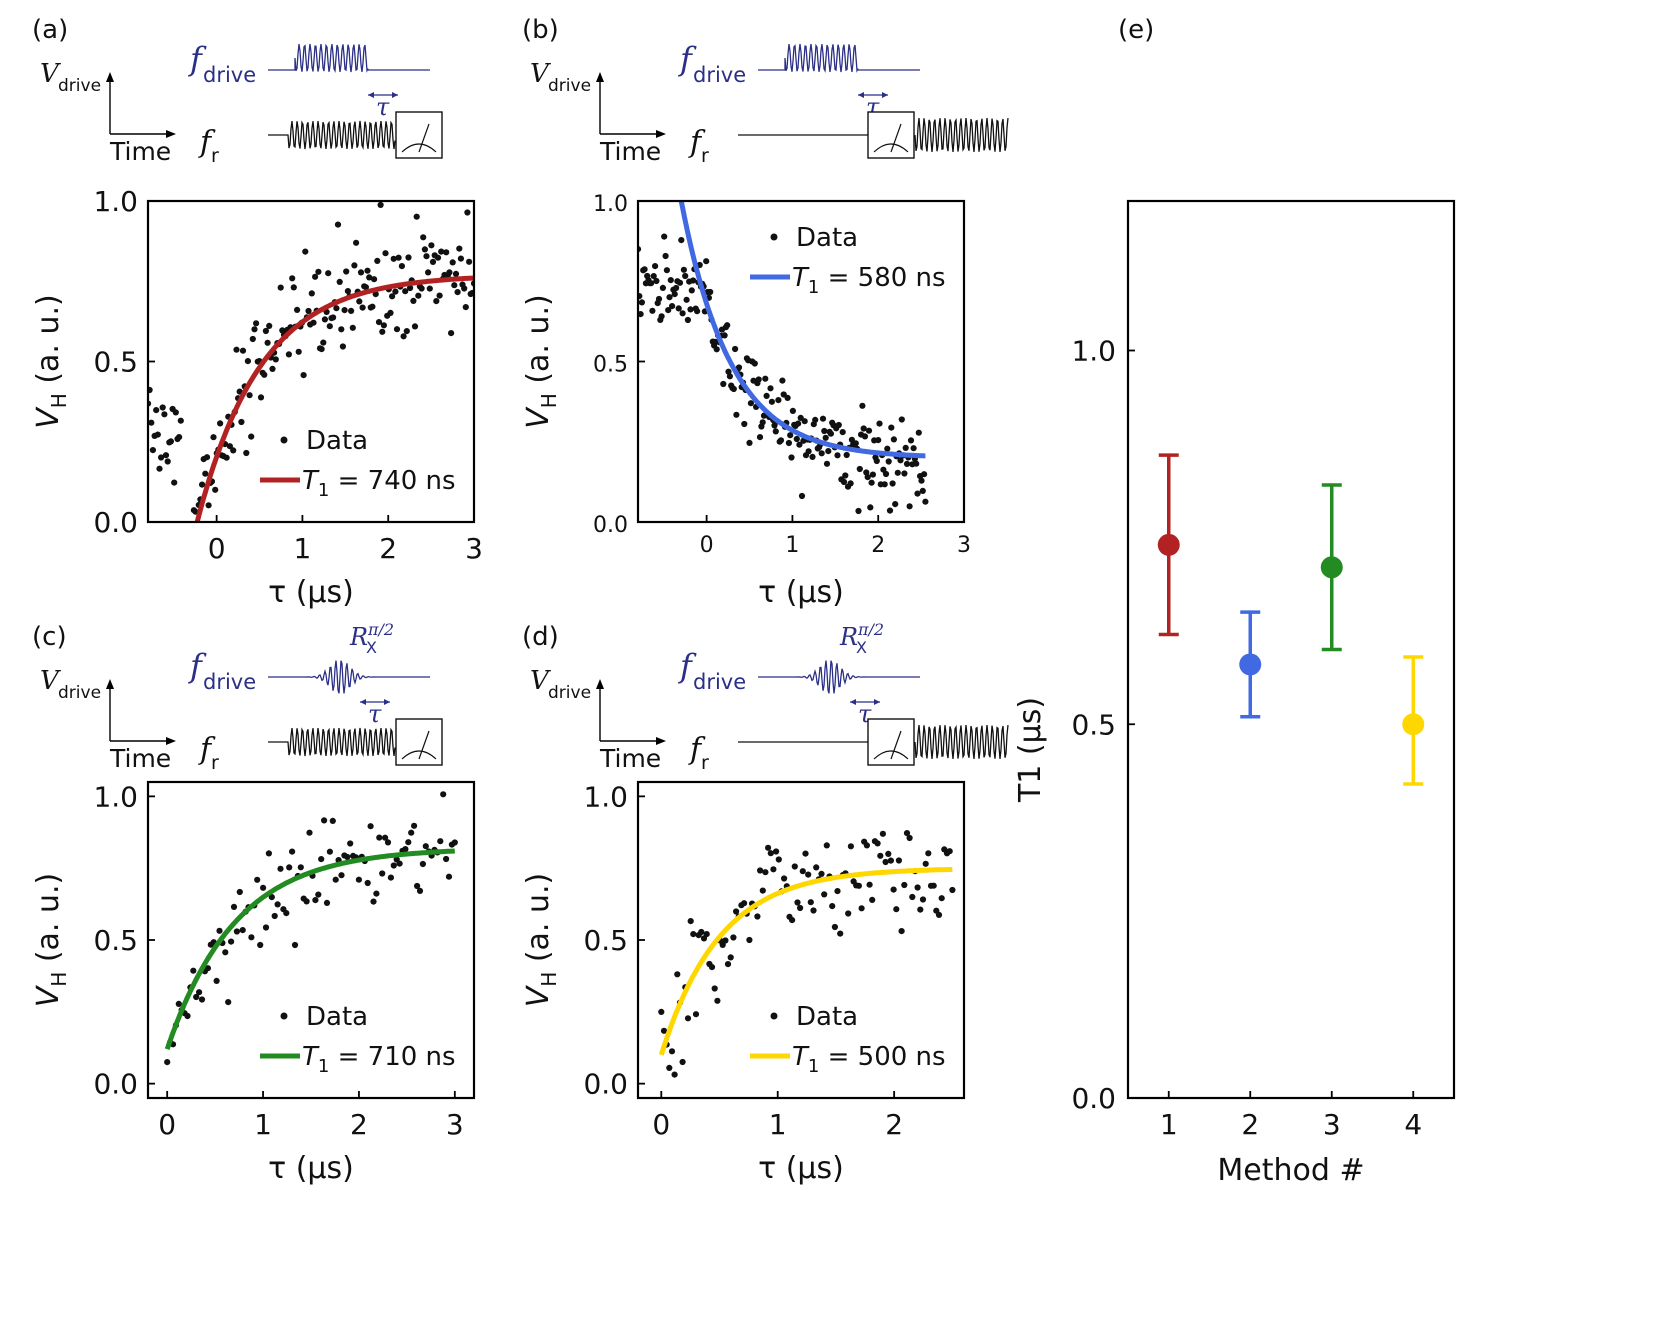  Describe the element at coordinates (1030, 750) in the screenshot. I see `y-axis-text: T1 (μs)` at that location.